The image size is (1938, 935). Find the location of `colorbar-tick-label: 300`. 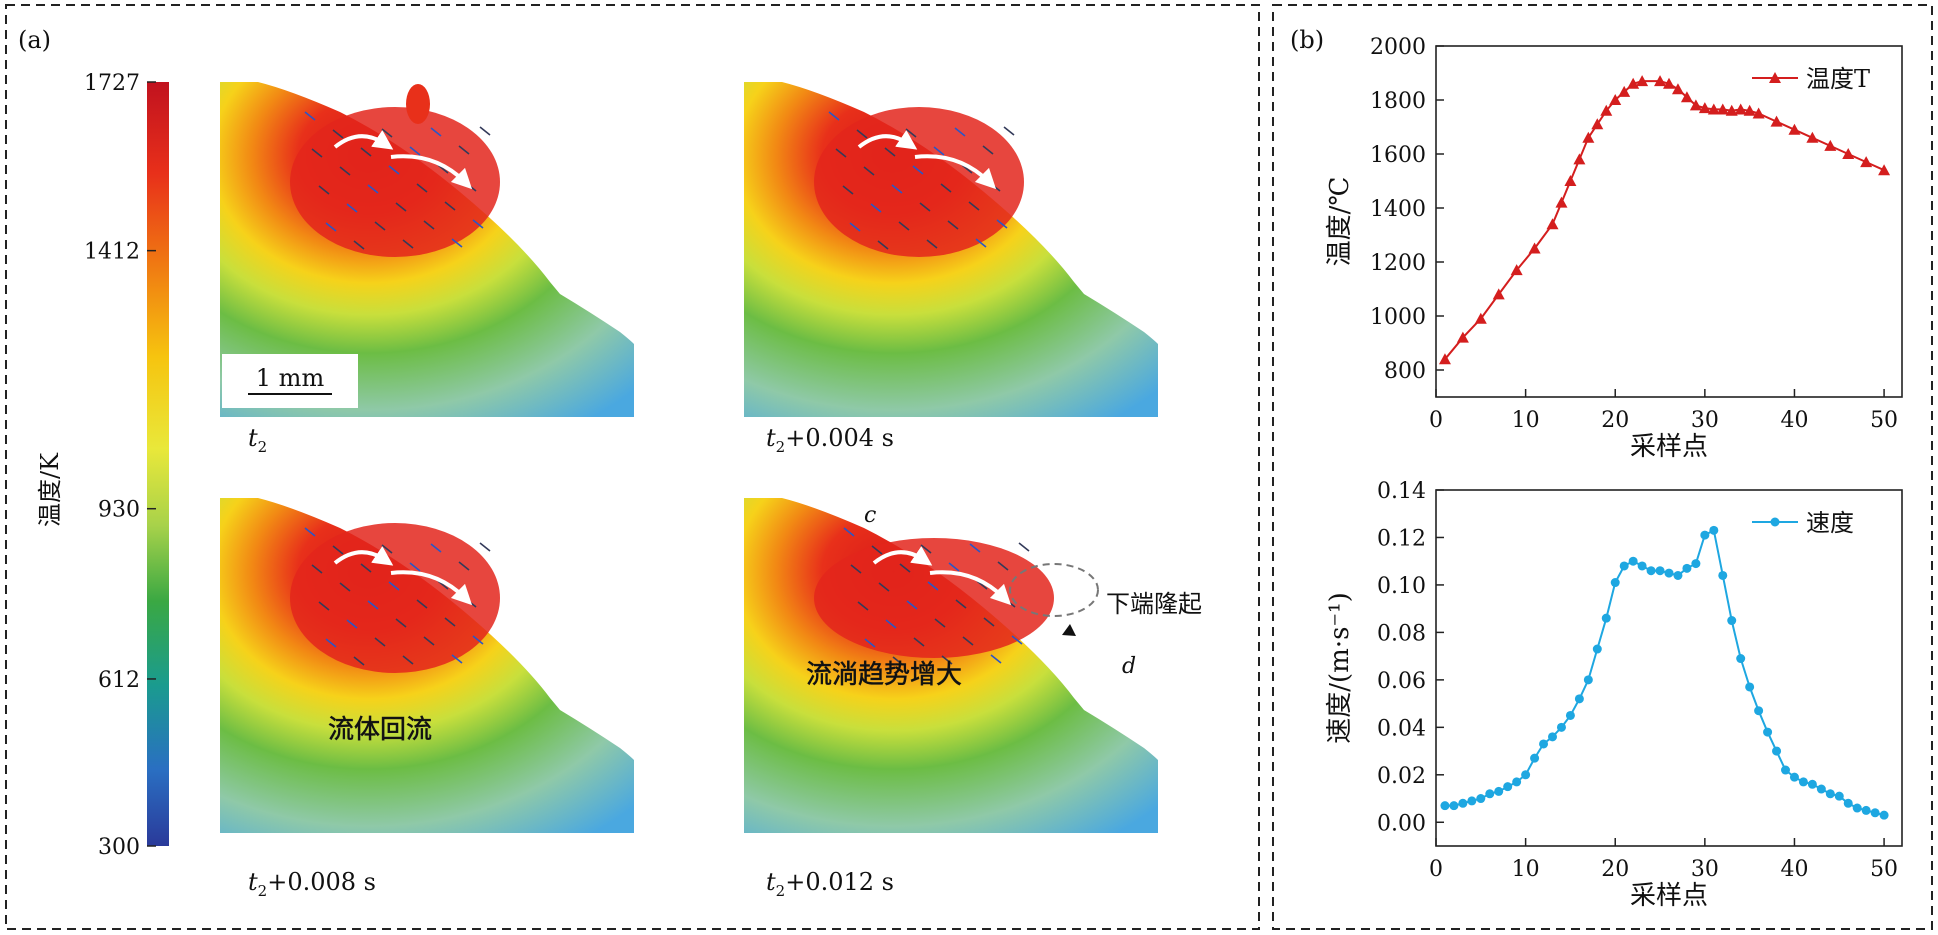

colorbar-tick-label: 300 is located at coordinates (119, 847).